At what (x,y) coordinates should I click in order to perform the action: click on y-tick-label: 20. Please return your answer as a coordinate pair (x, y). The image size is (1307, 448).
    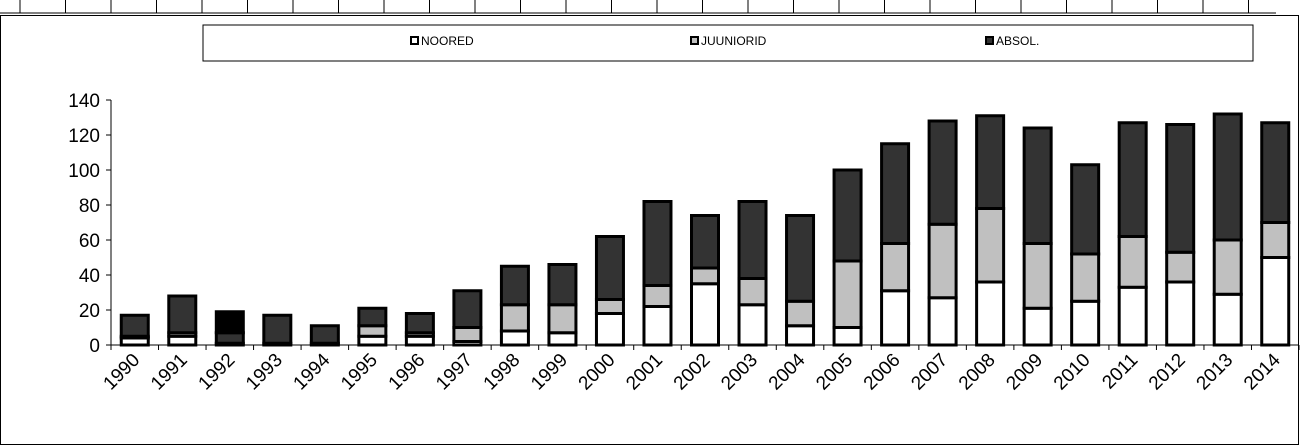
    Looking at the image, I should click on (89, 311).